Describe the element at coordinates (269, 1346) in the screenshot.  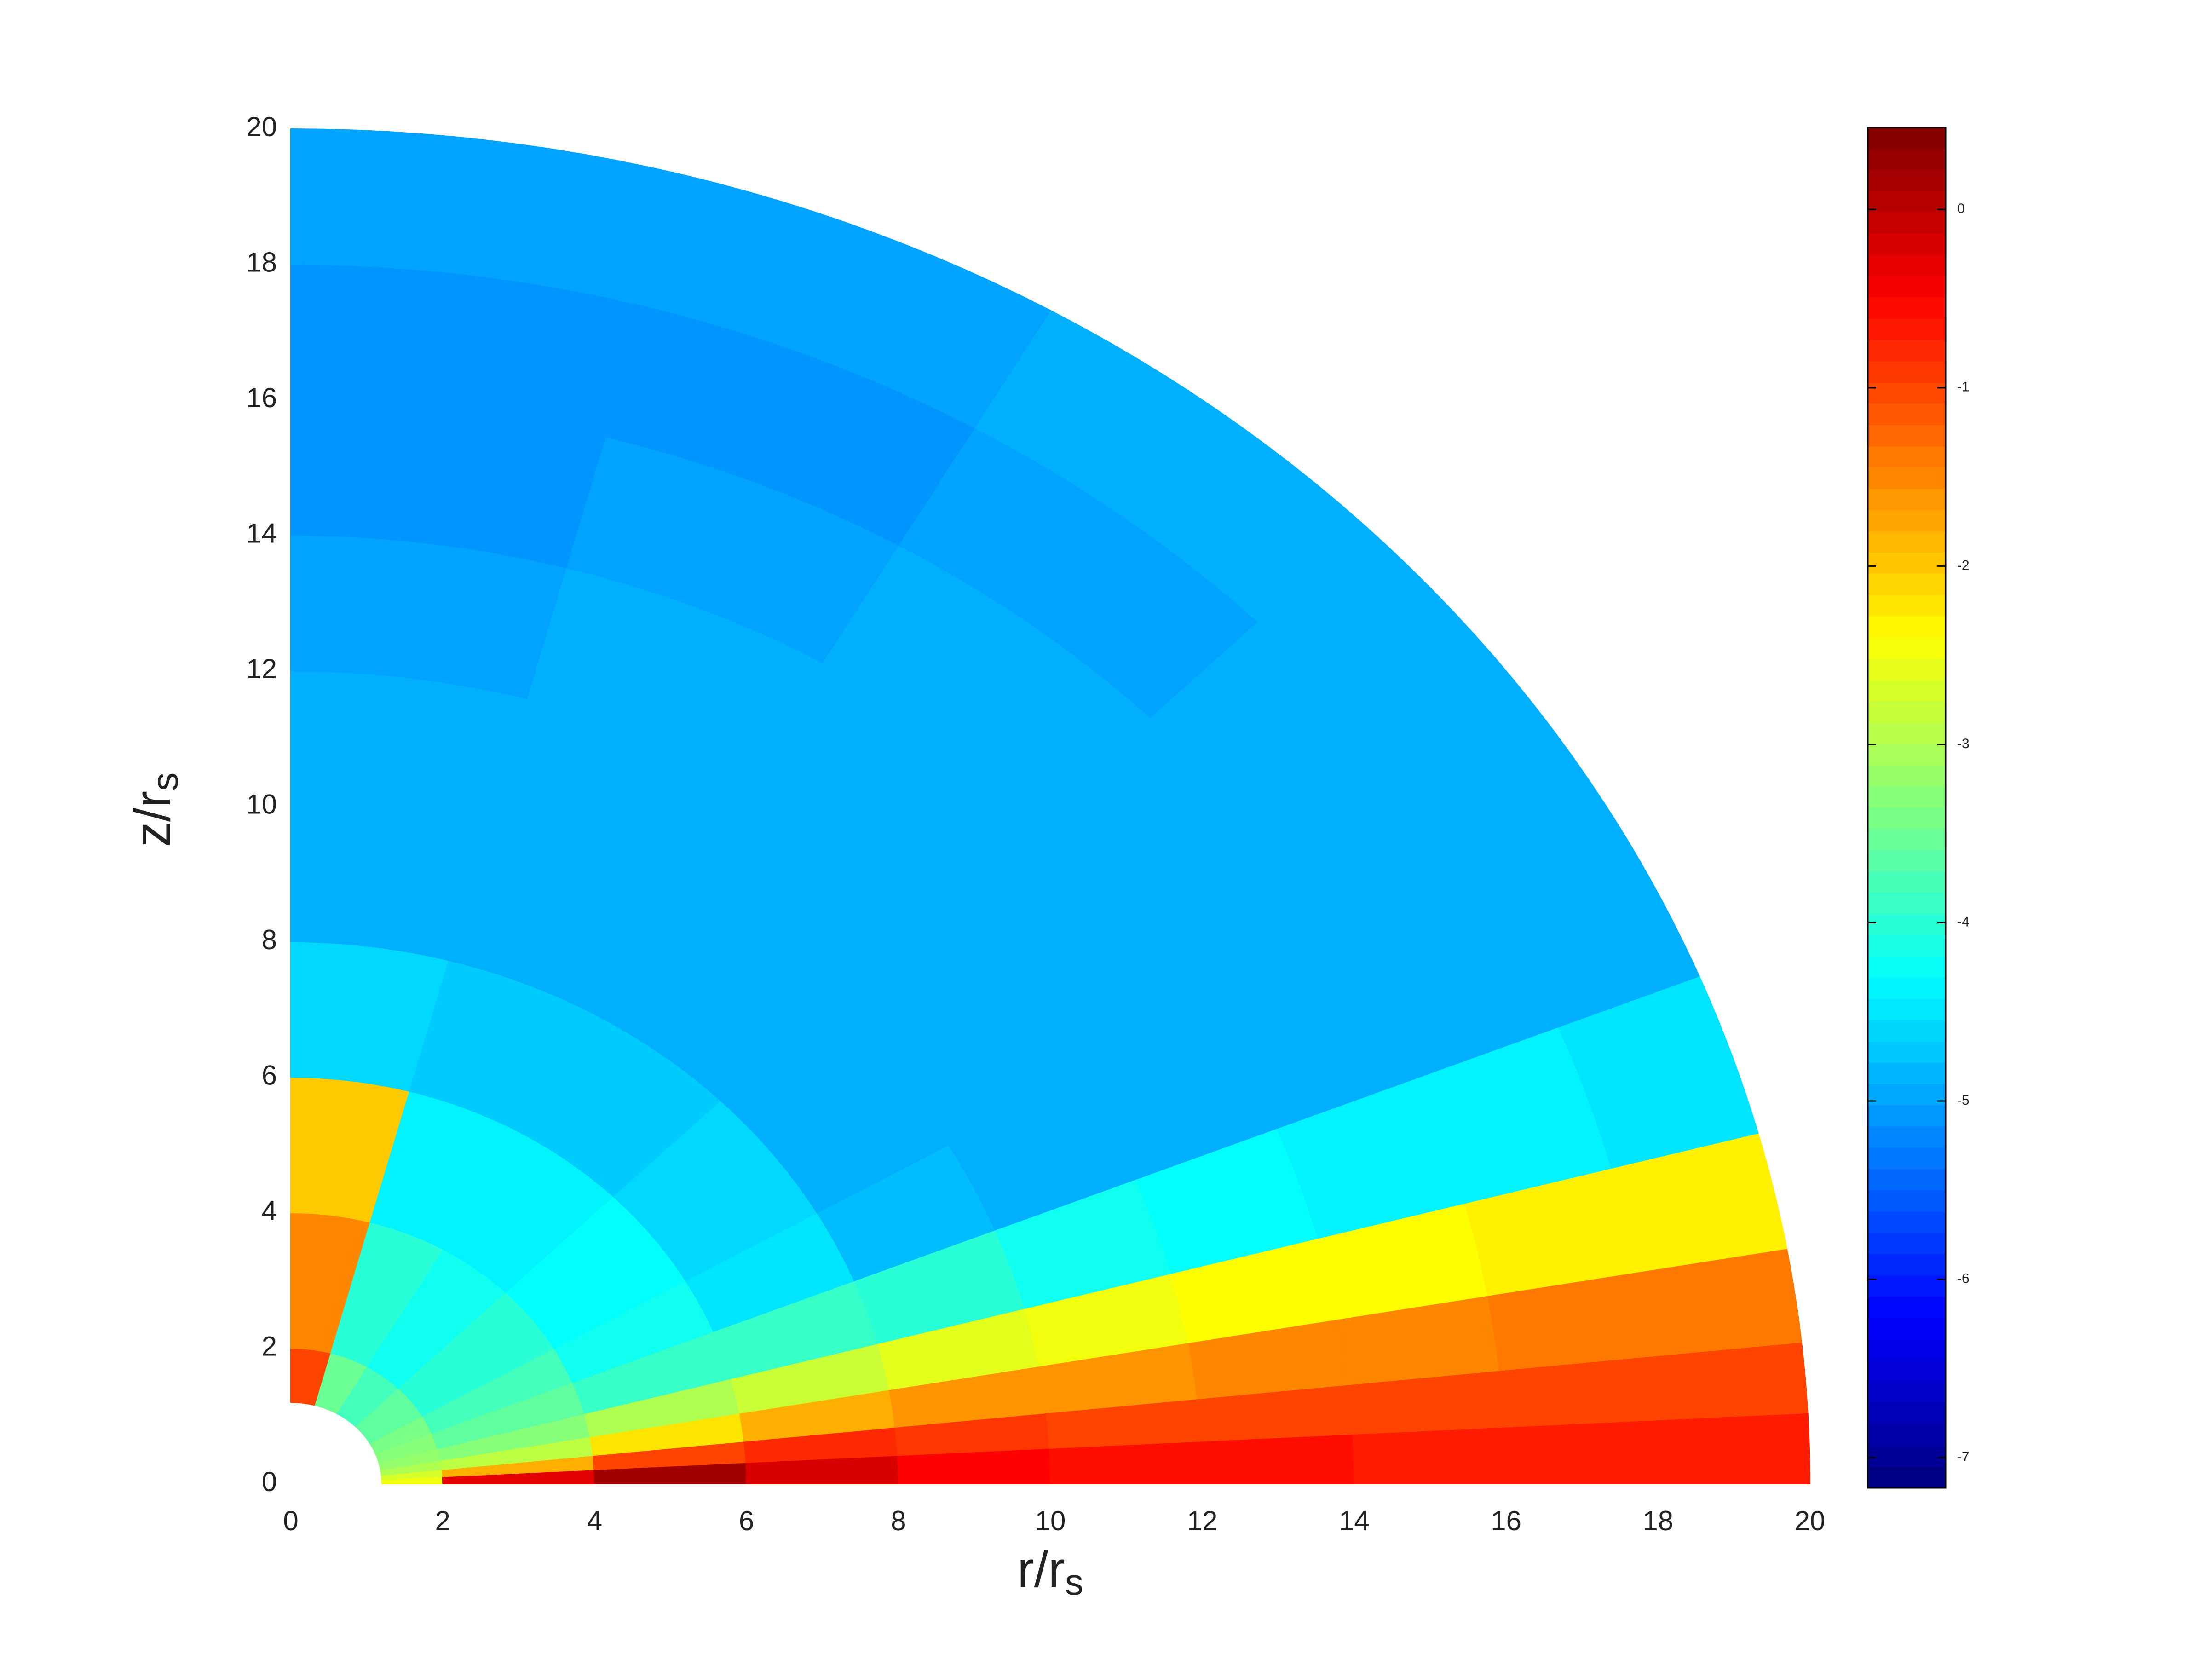
I see `y-tick-label: 2` at that location.